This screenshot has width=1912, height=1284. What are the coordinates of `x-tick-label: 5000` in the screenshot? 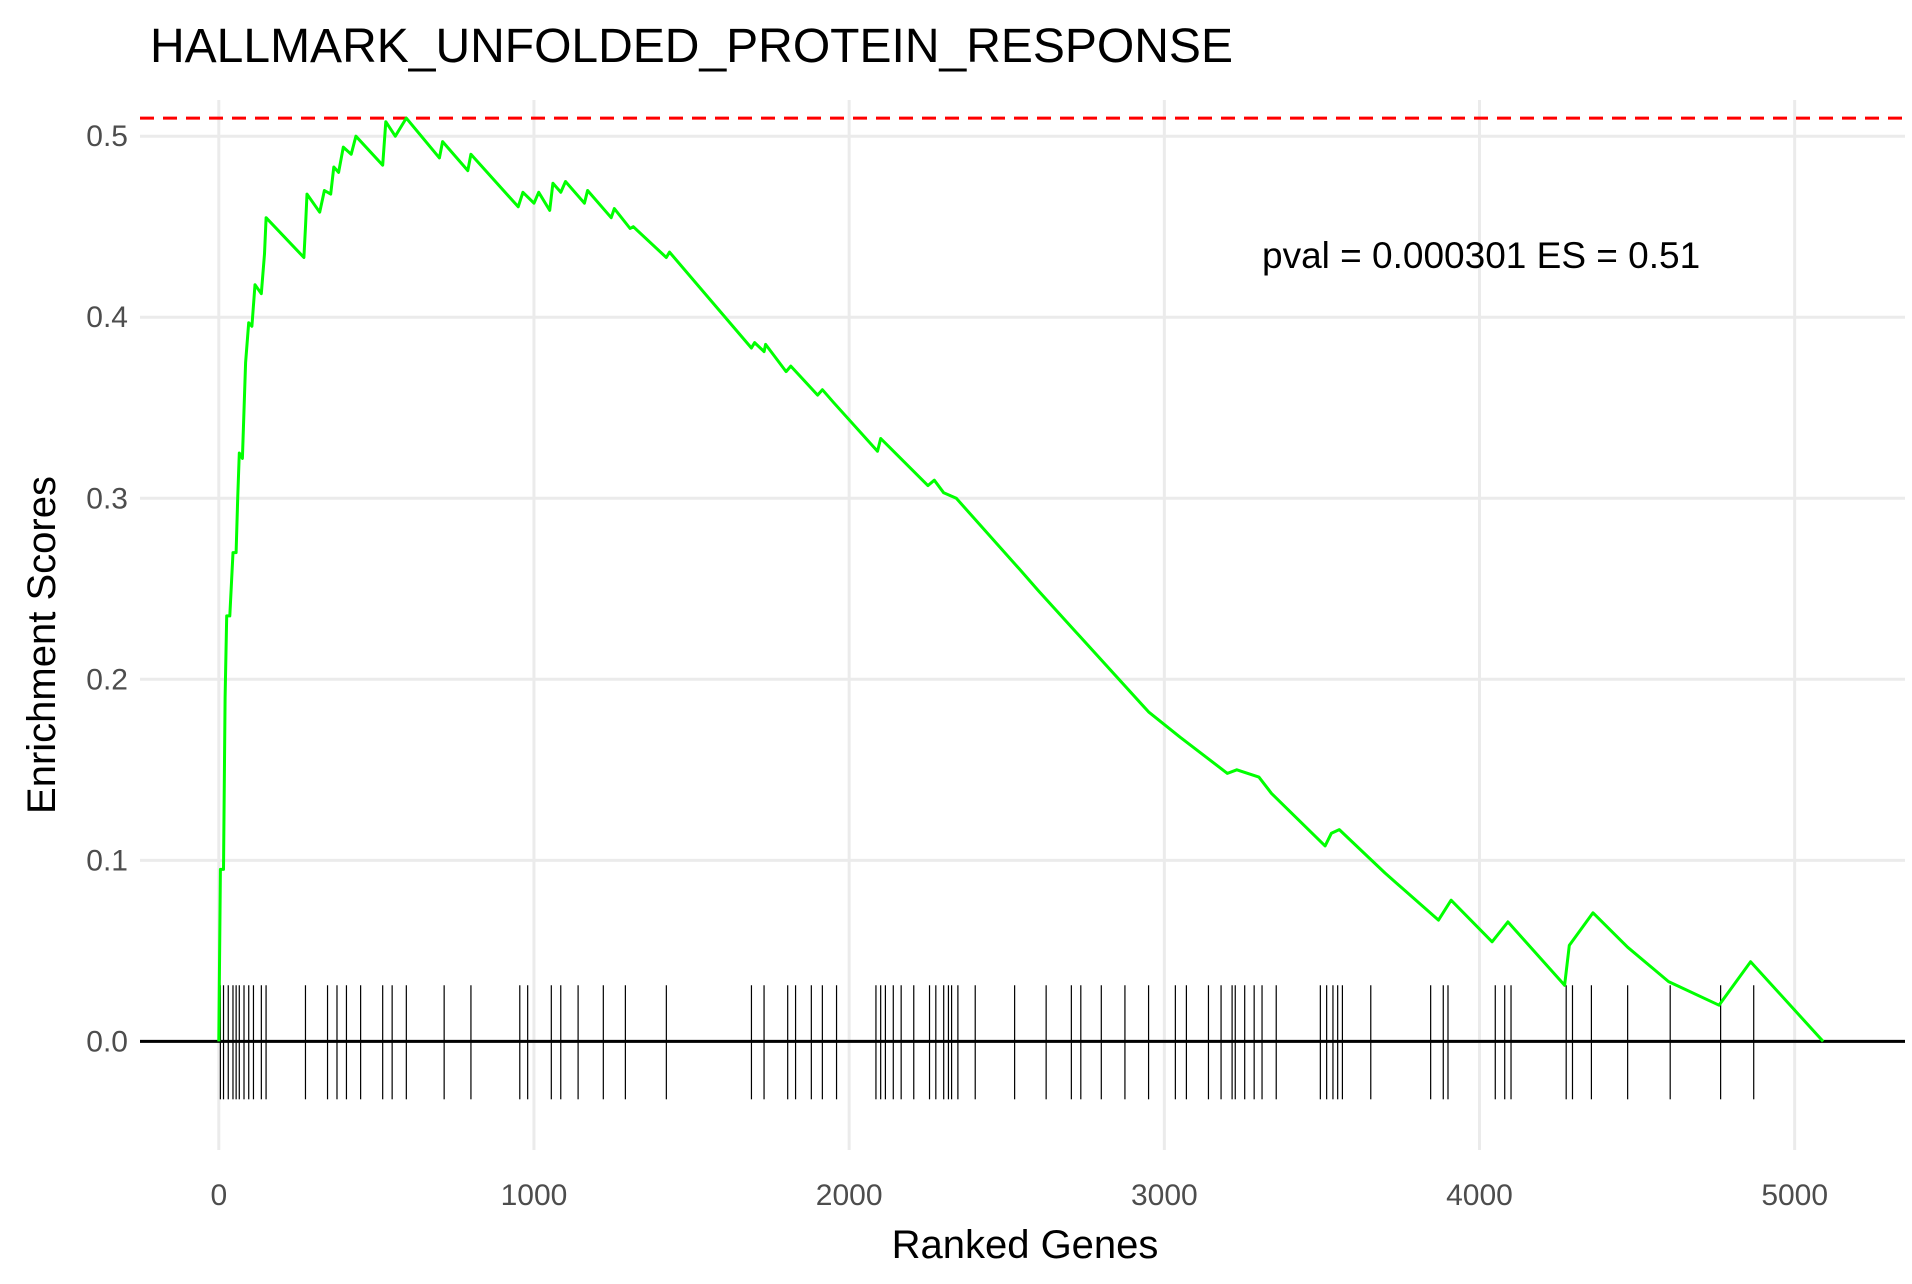 It's located at (1794, 1195).